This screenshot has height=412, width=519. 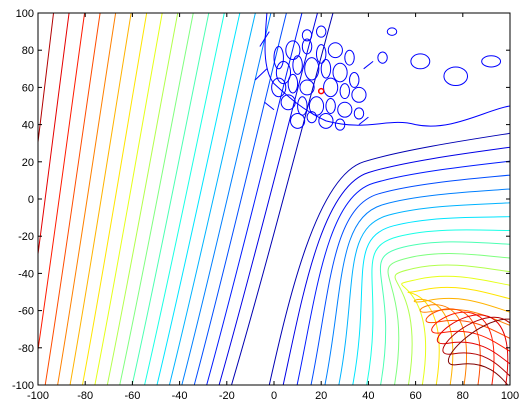 I want to click on marker-layer, so click(x=321, y=91).